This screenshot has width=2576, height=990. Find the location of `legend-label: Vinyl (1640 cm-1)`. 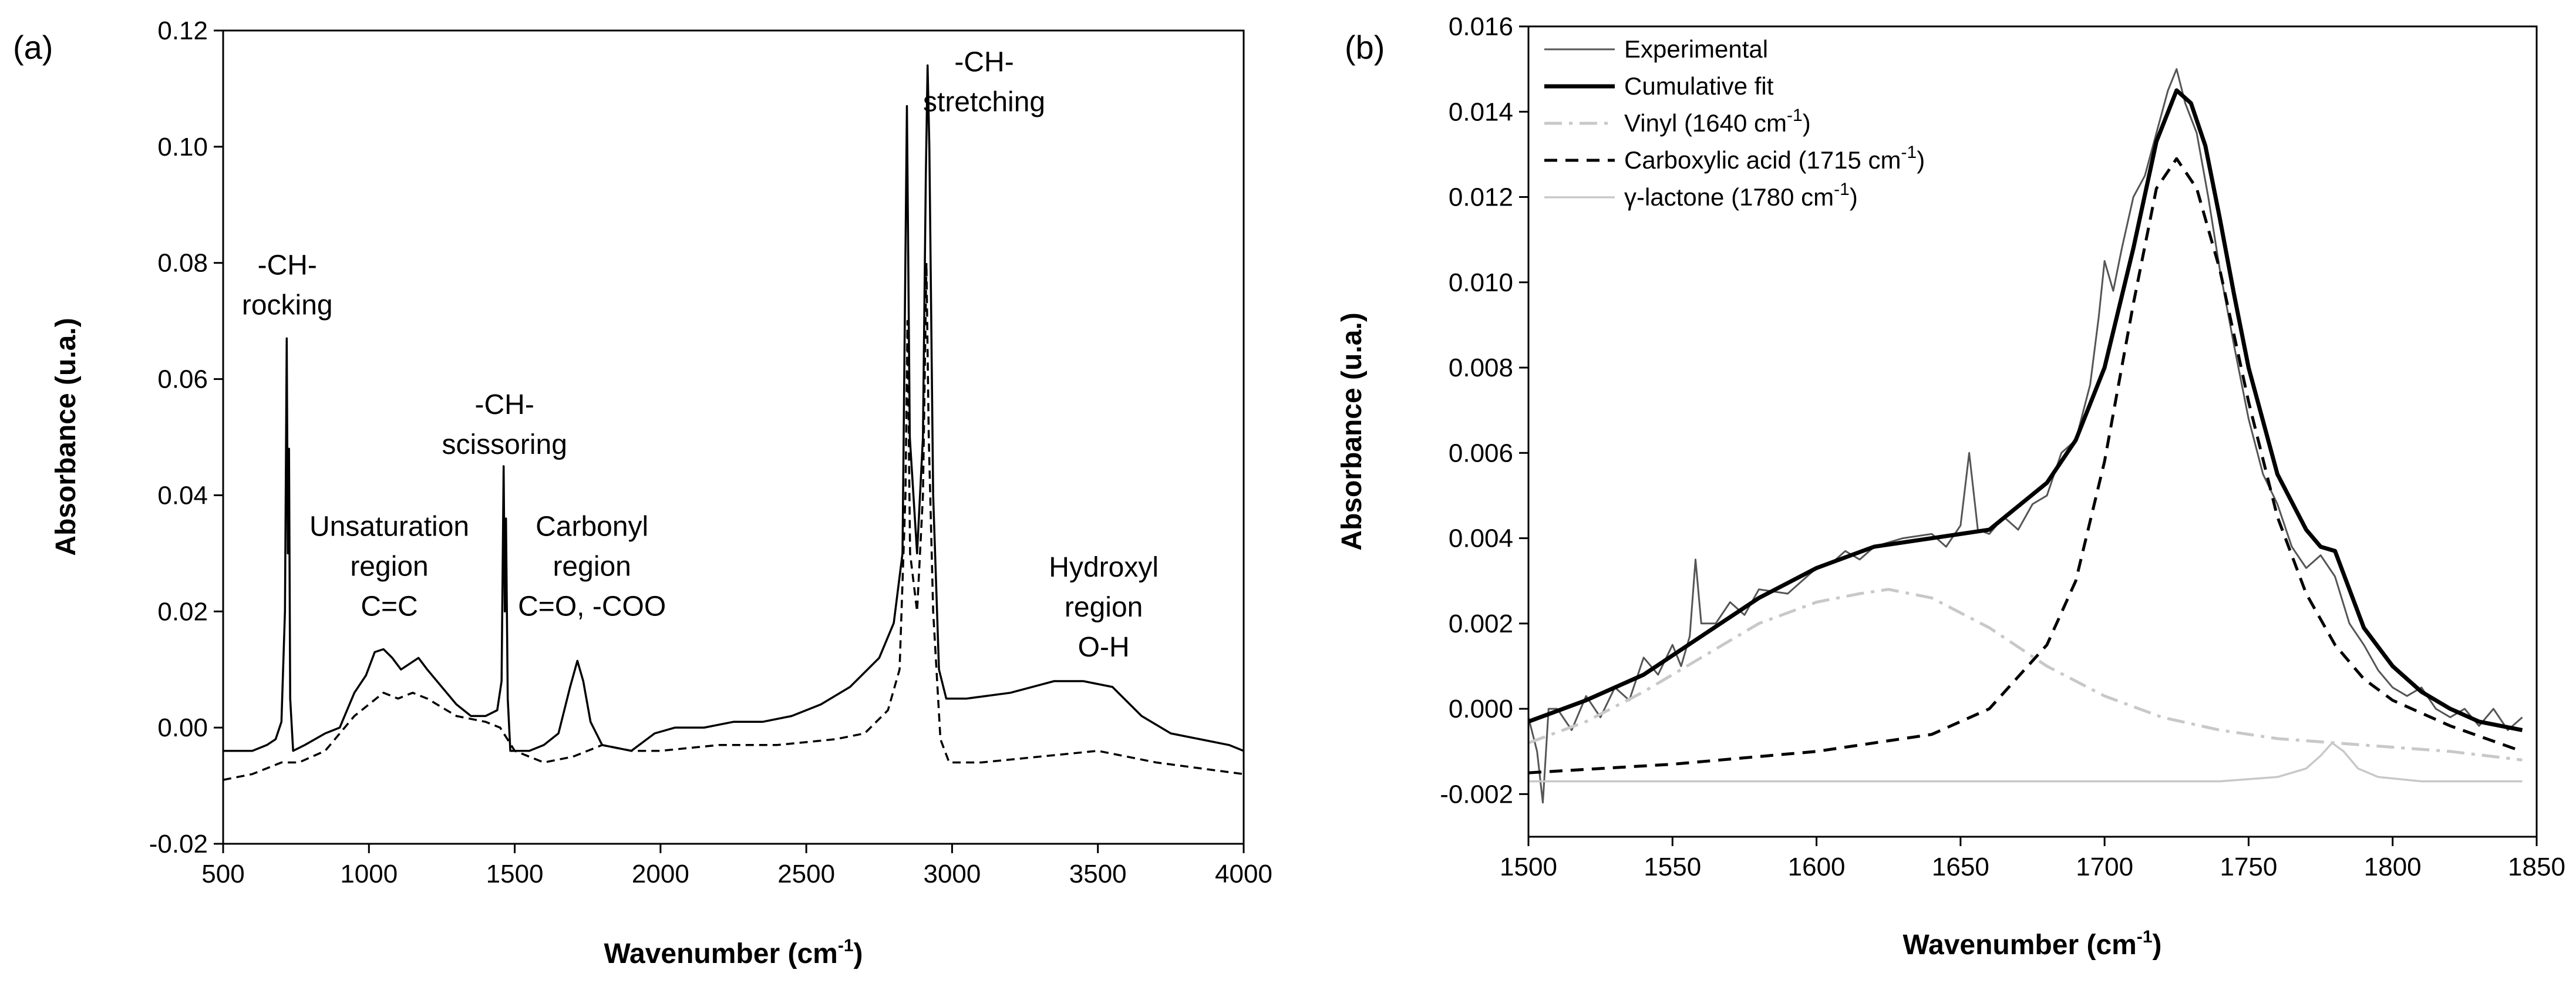

legend-label: Vinyl (1640 cm-1) is located at coordinates (1717, 122).